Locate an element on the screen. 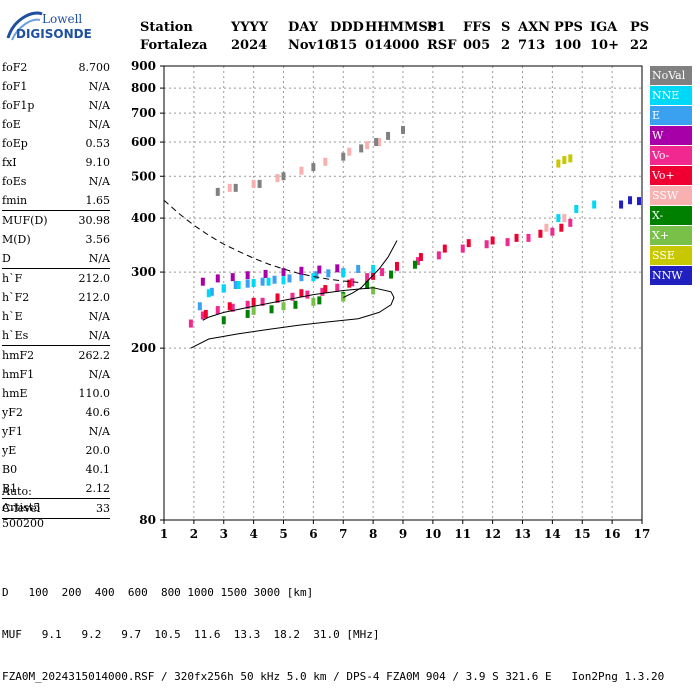 Image resolution: width=700 pixels, height=698 pixels. header-value-5: RSF is located at coordinates (442, 45).